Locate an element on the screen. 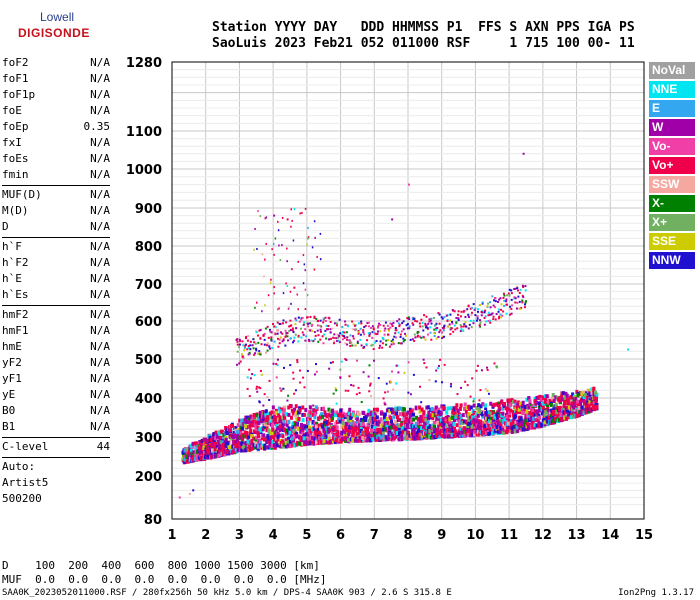 This screenshot has height=600, width=700. param-row-he: h`E N/A is located at coordinates (56, 280).